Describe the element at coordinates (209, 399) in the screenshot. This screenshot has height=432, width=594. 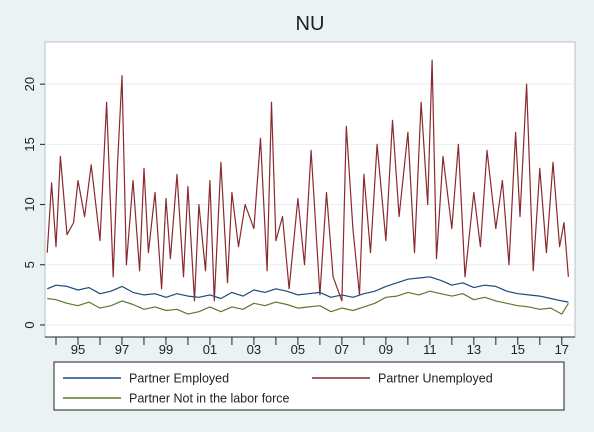
I see `legend-label: Partner Not in the labor force` at that location.